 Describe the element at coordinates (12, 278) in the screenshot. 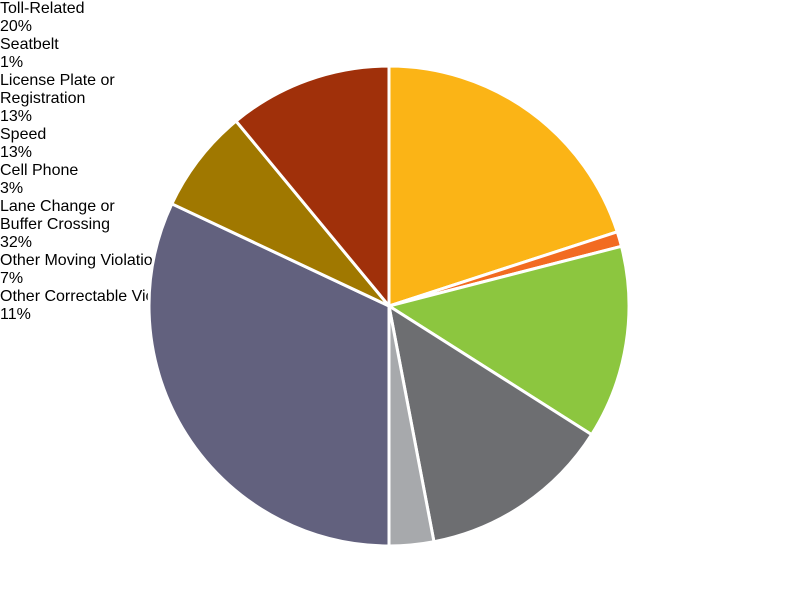

I see `percent-label: 7%` at that location.